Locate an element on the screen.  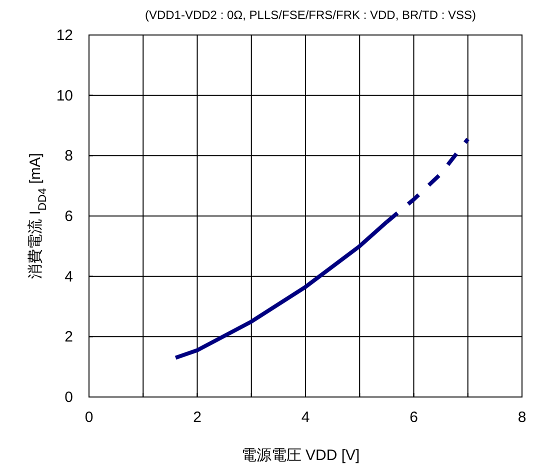
y-tick-label: 12 is located at coordinates (64, 35).